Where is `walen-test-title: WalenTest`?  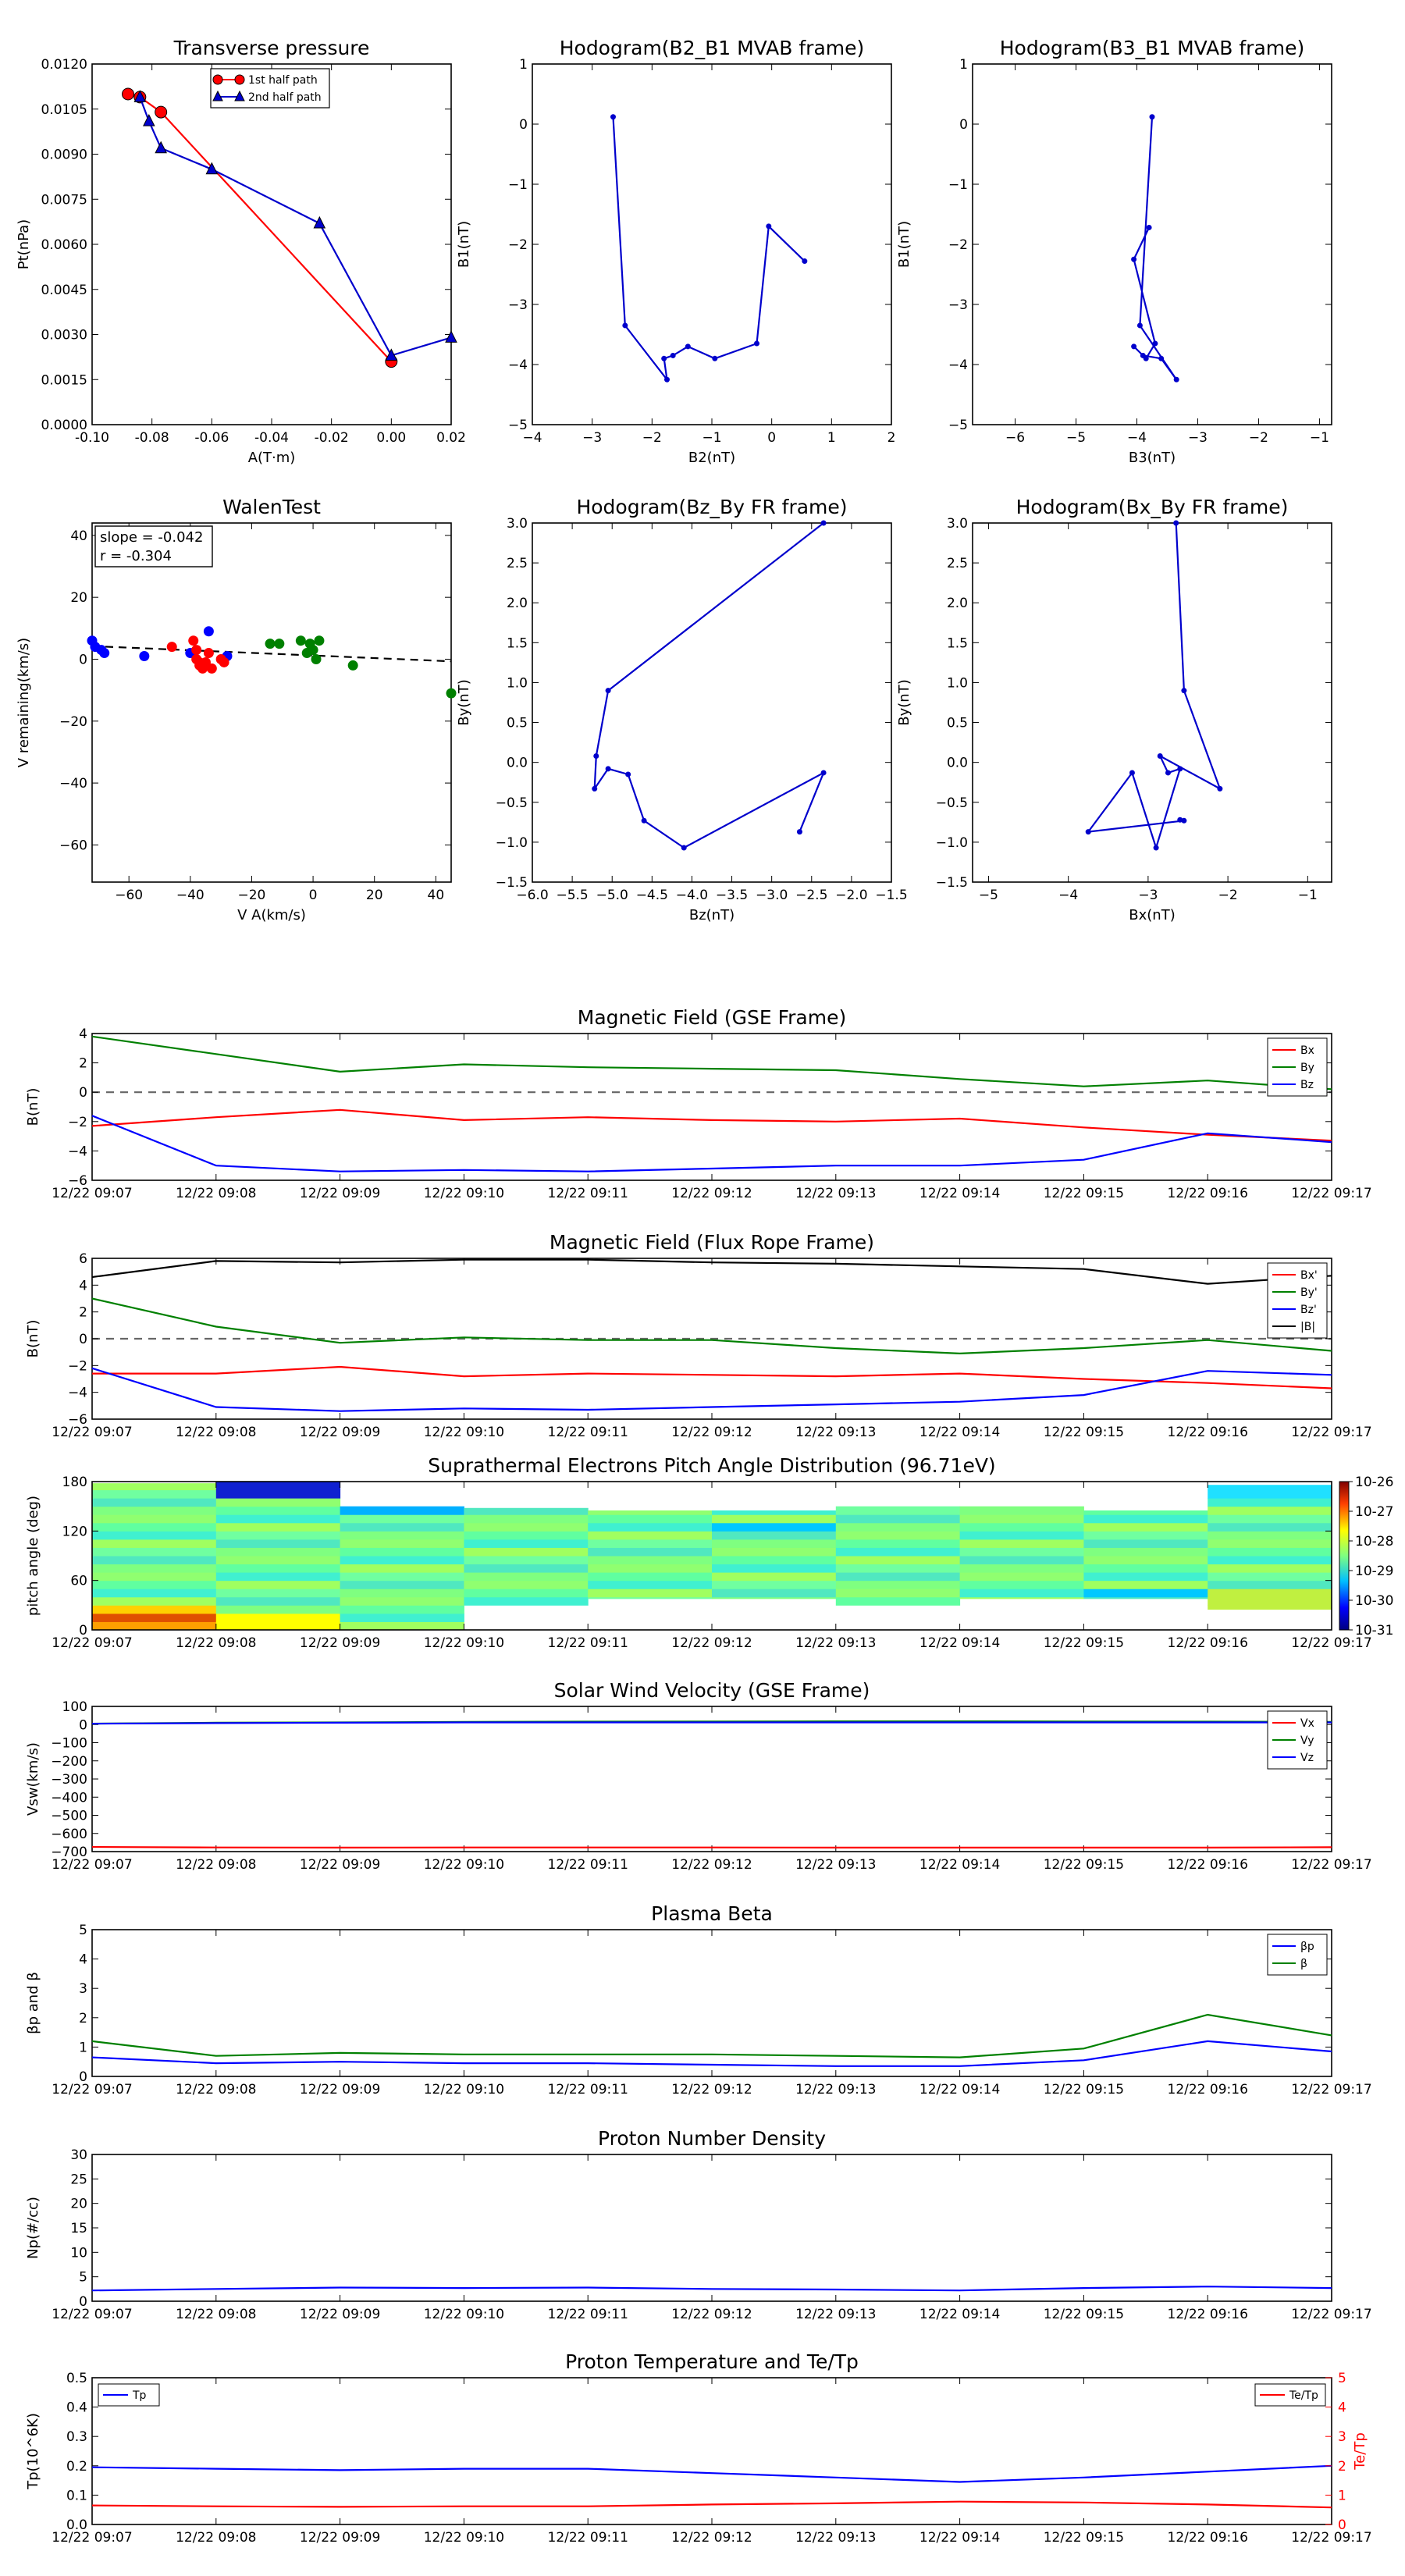
walen-test-title: WalenTest is located at coordinates (271, 507).